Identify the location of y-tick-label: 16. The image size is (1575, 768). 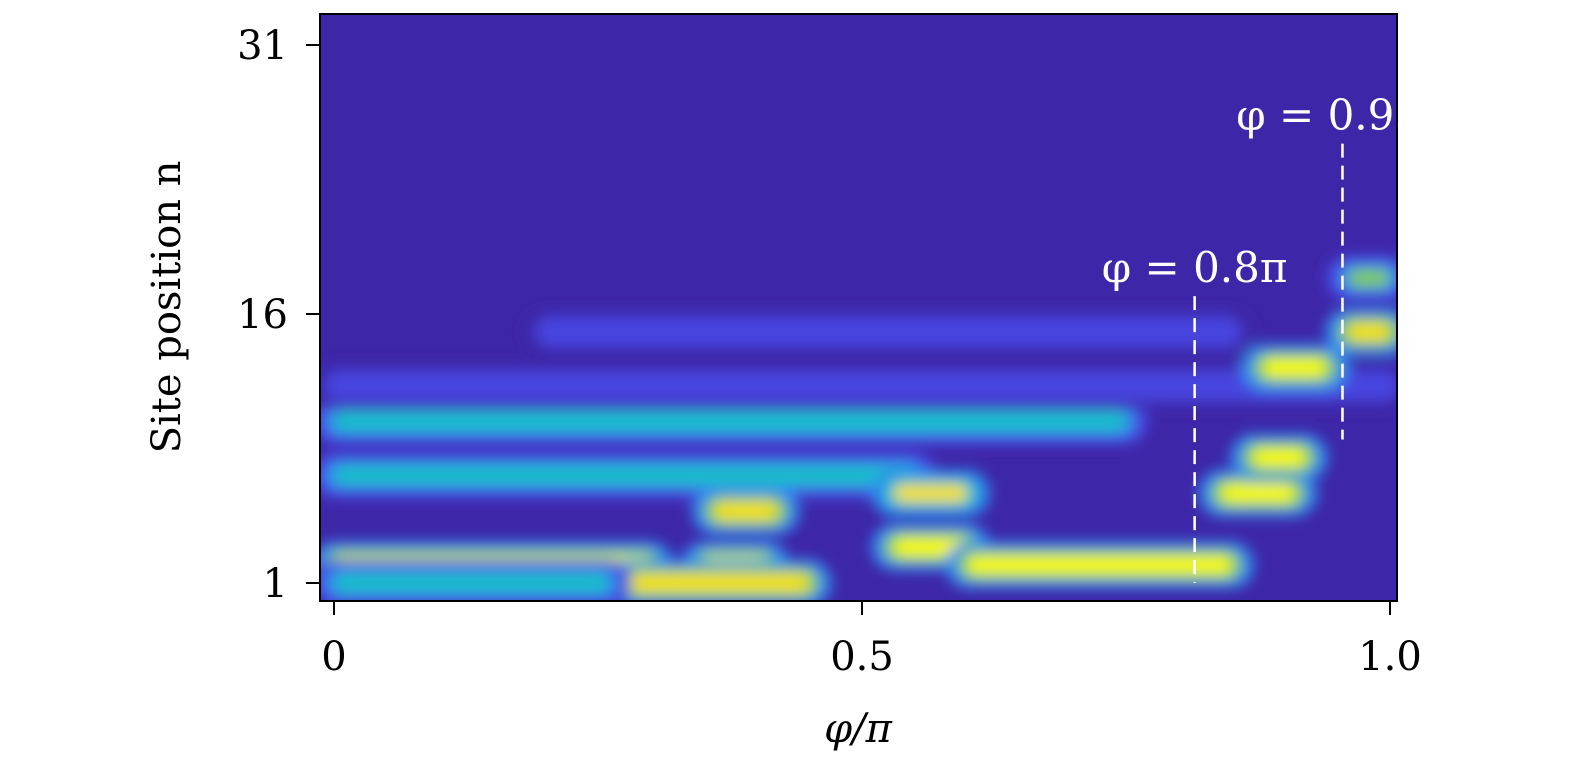
(262, 315).